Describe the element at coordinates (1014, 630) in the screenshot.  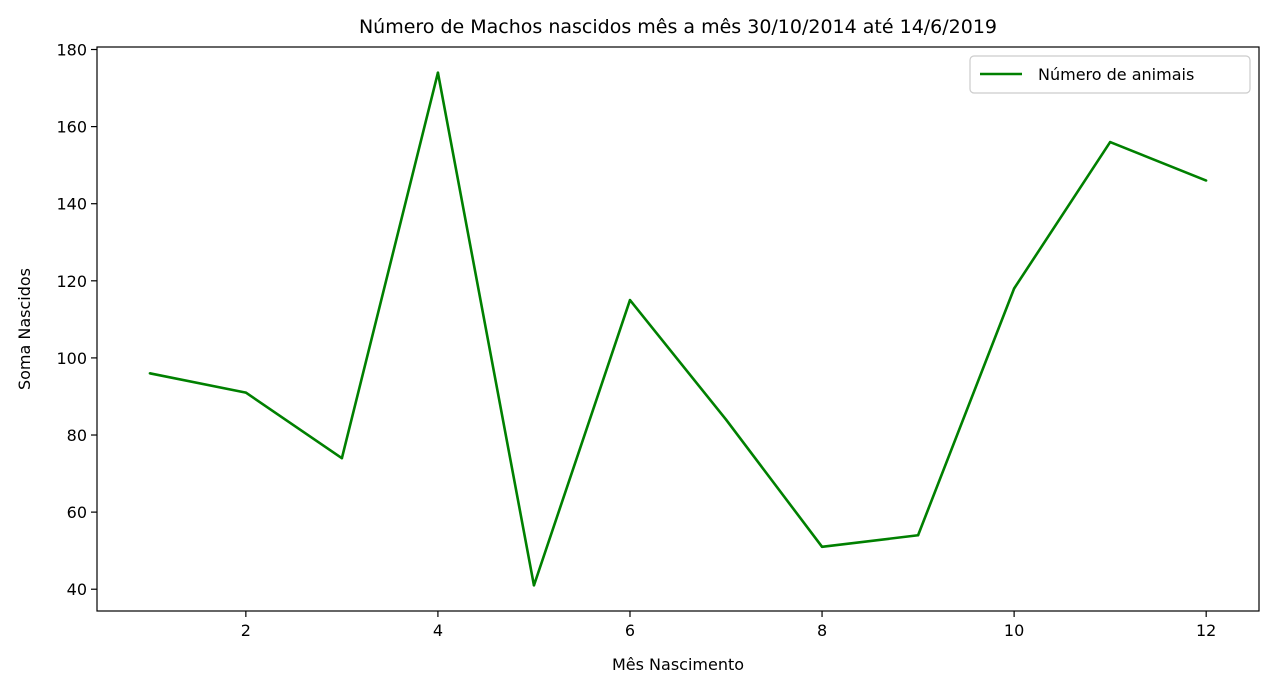
I see `x-tick-label: 10` at that location.